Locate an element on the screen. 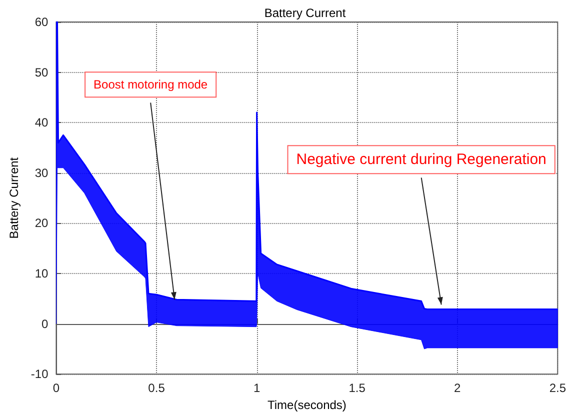 The width and height of the screenshot is (569, 416). x-tick-label: 1 is located at coordinates (256, 388).